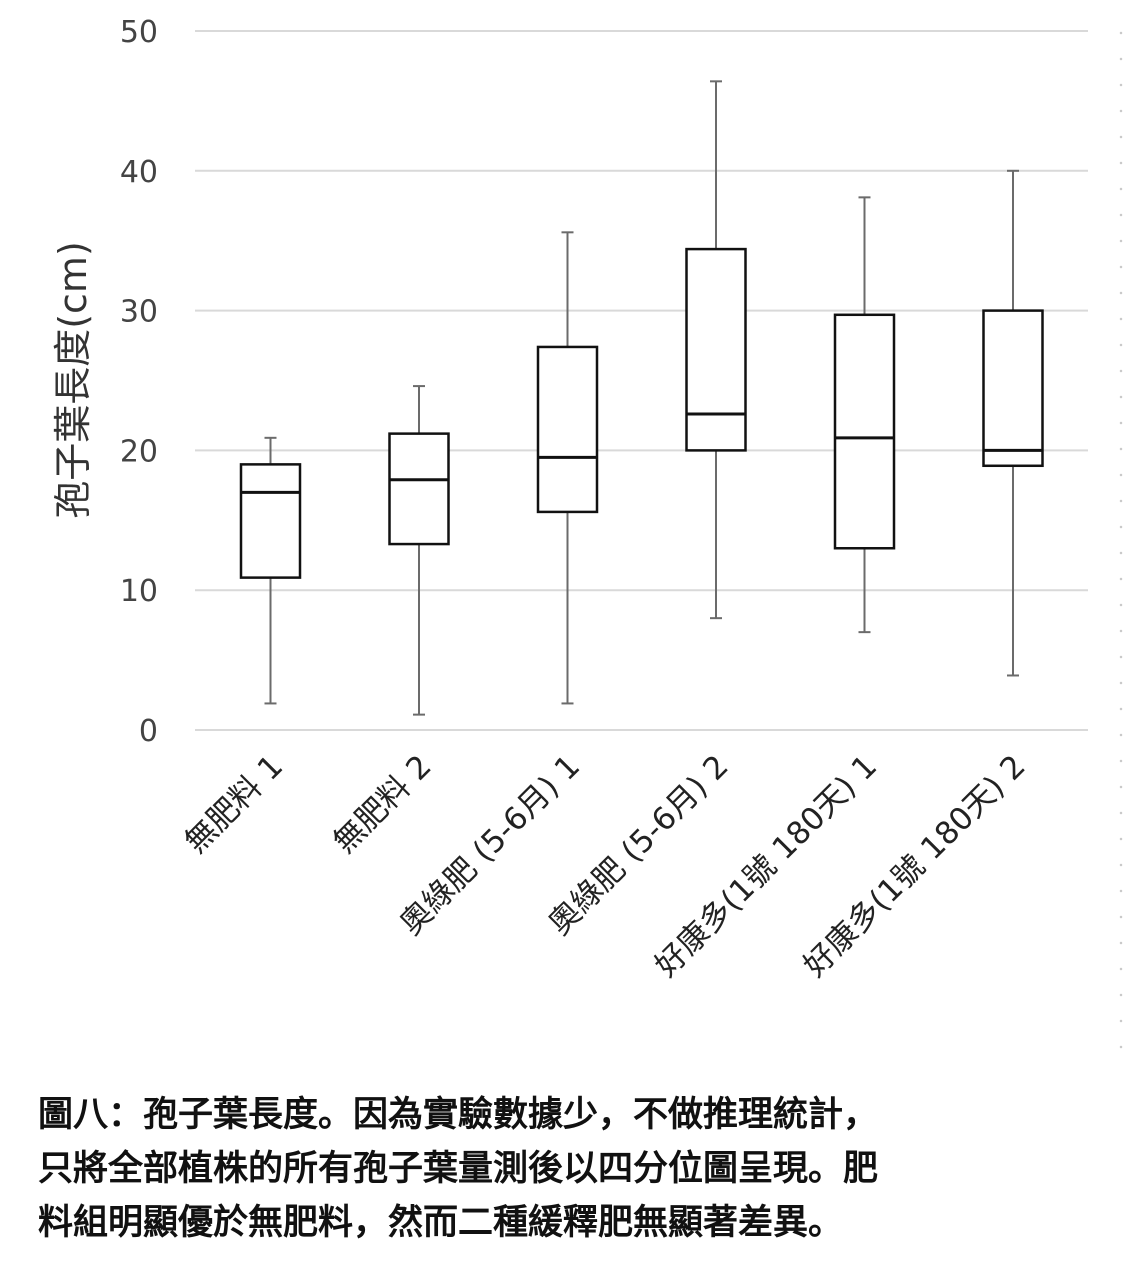 The image size is (1125, 1271). I want to click on caption-line-3: 料組明顯優於無肥料，然而二種緩釋肥無顯著差異。, so click(441, 1223).